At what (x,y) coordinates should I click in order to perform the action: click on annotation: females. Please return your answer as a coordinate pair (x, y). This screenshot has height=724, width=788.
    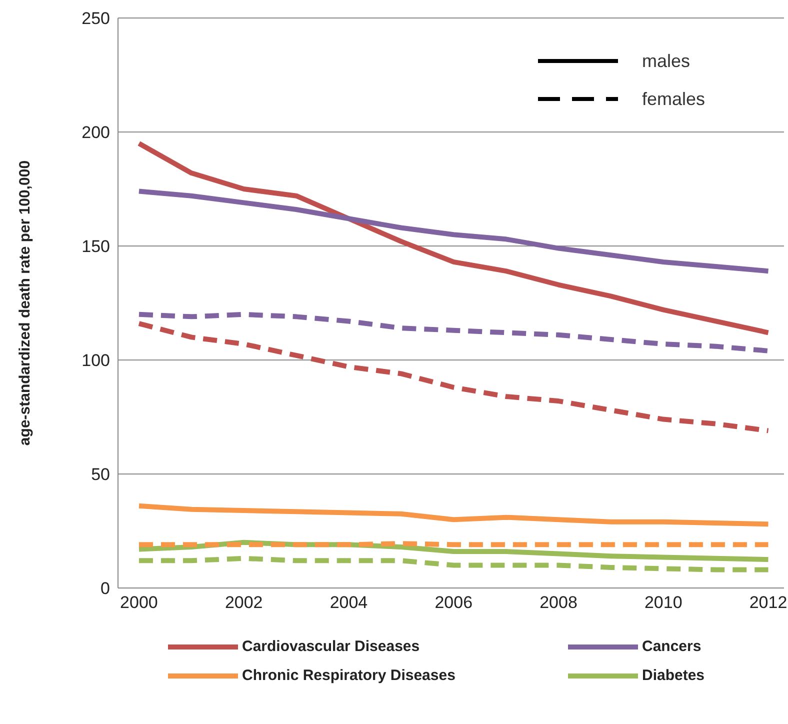
    Looking at the image, I should click on (674, 99).